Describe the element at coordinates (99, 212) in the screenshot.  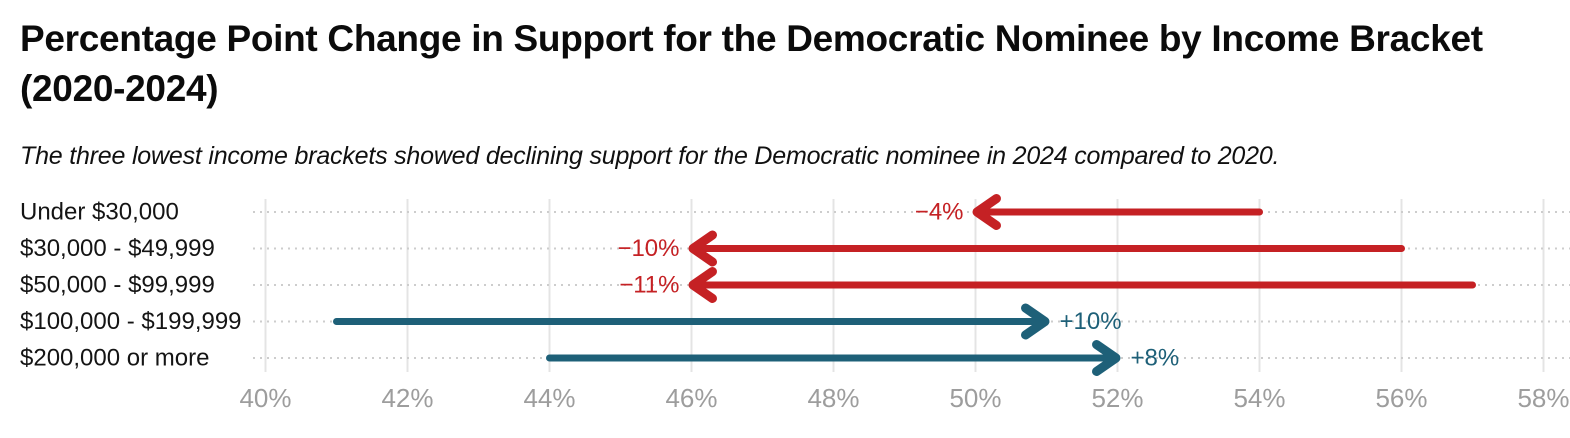
I see `category-label: Under $30,000` at that location.